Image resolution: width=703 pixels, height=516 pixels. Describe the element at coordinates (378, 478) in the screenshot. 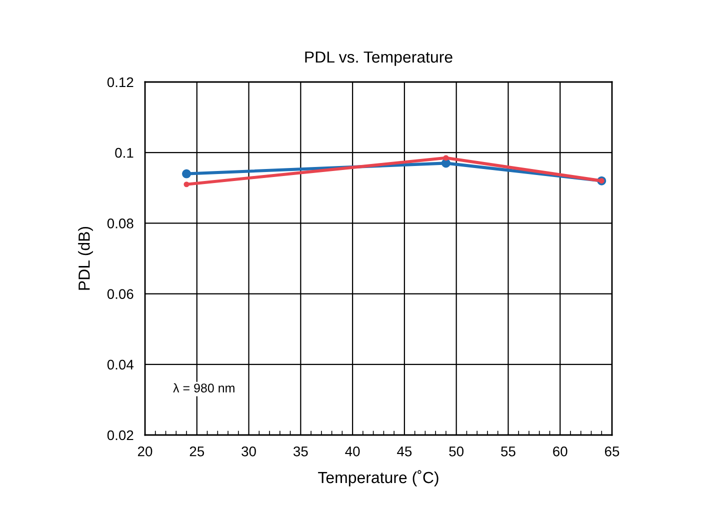

I see `x-axis-title: Temperature (˚C)` at that location.